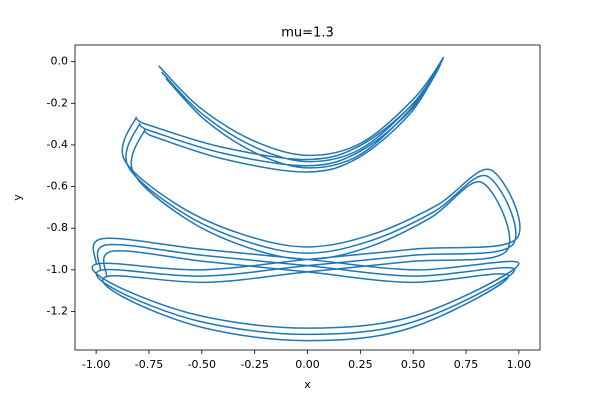 This screenshot has width=600, height=400. What do you see at coordinates (149, 364) in the screenshot?
I see `x-tick-label: -0.75` at bounding box center [149, 364].